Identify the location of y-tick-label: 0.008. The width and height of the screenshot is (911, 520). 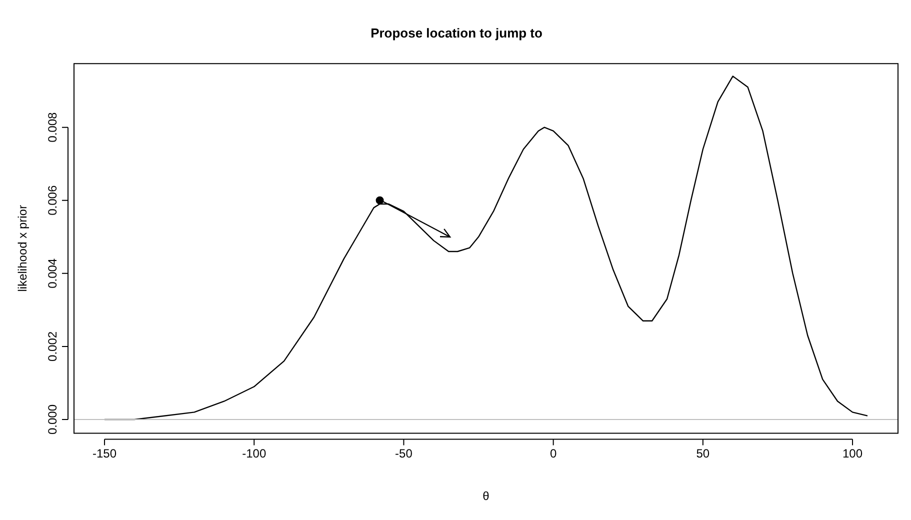
(52, 127).